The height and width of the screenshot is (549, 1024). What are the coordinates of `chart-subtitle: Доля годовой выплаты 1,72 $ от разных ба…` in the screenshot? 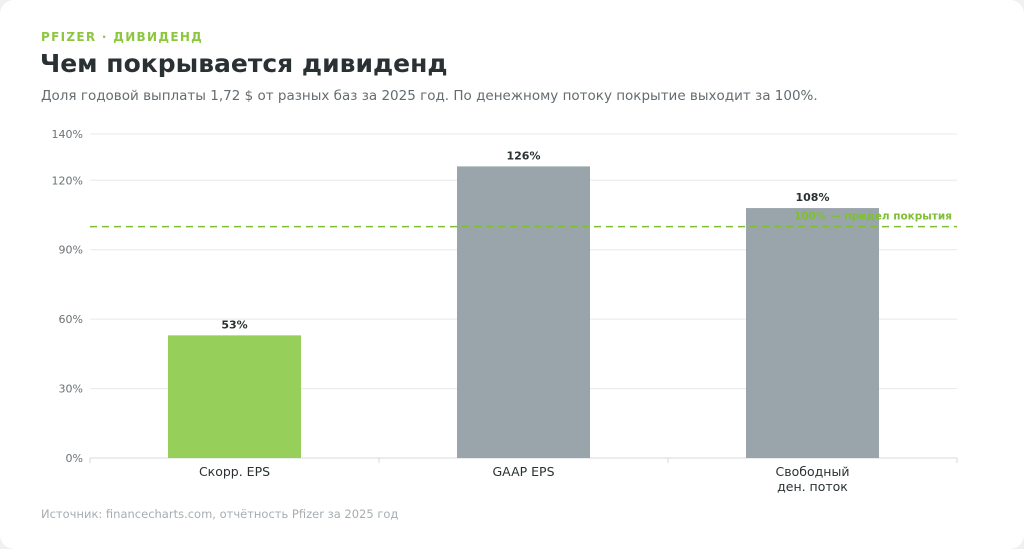 It's located at (429, 96).